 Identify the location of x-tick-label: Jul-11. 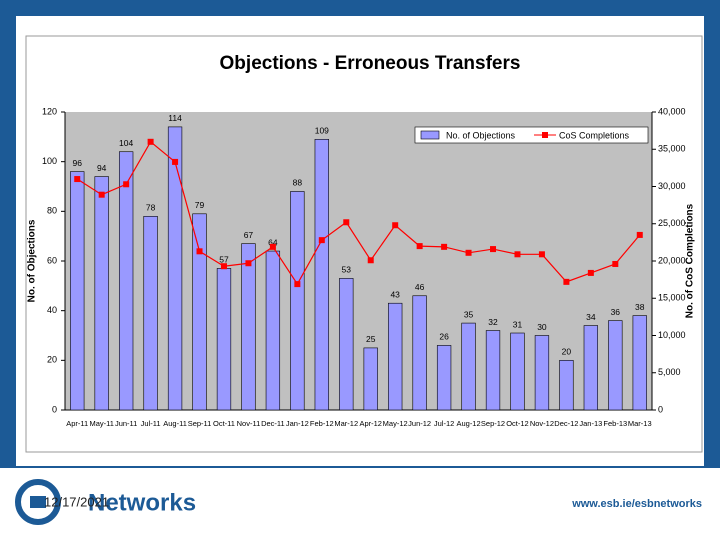
(151, 423).